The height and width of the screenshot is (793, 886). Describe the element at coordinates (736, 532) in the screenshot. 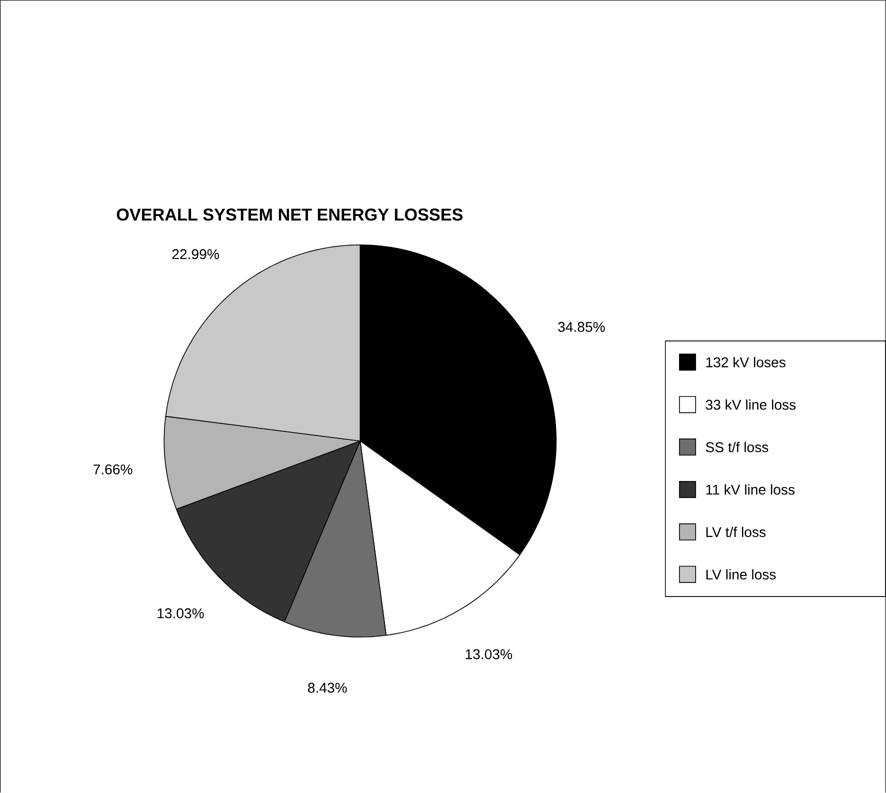

I see `legend-label: LV t/f loss` at that location.